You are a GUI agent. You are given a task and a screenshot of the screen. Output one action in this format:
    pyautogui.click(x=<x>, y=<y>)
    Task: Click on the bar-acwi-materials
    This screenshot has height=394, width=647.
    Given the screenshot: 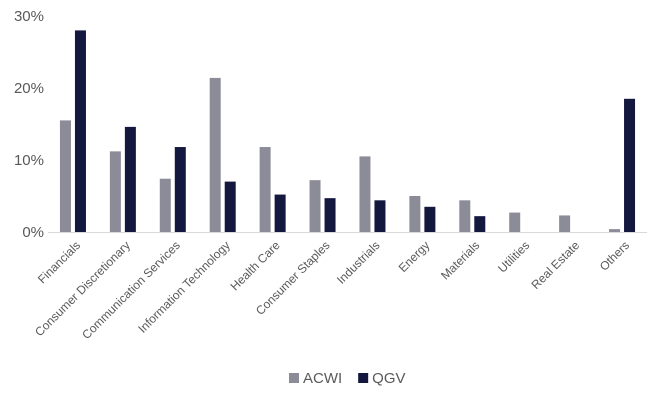 What is the action you would take?
    pyautogui.click(x=465, y=216)
    